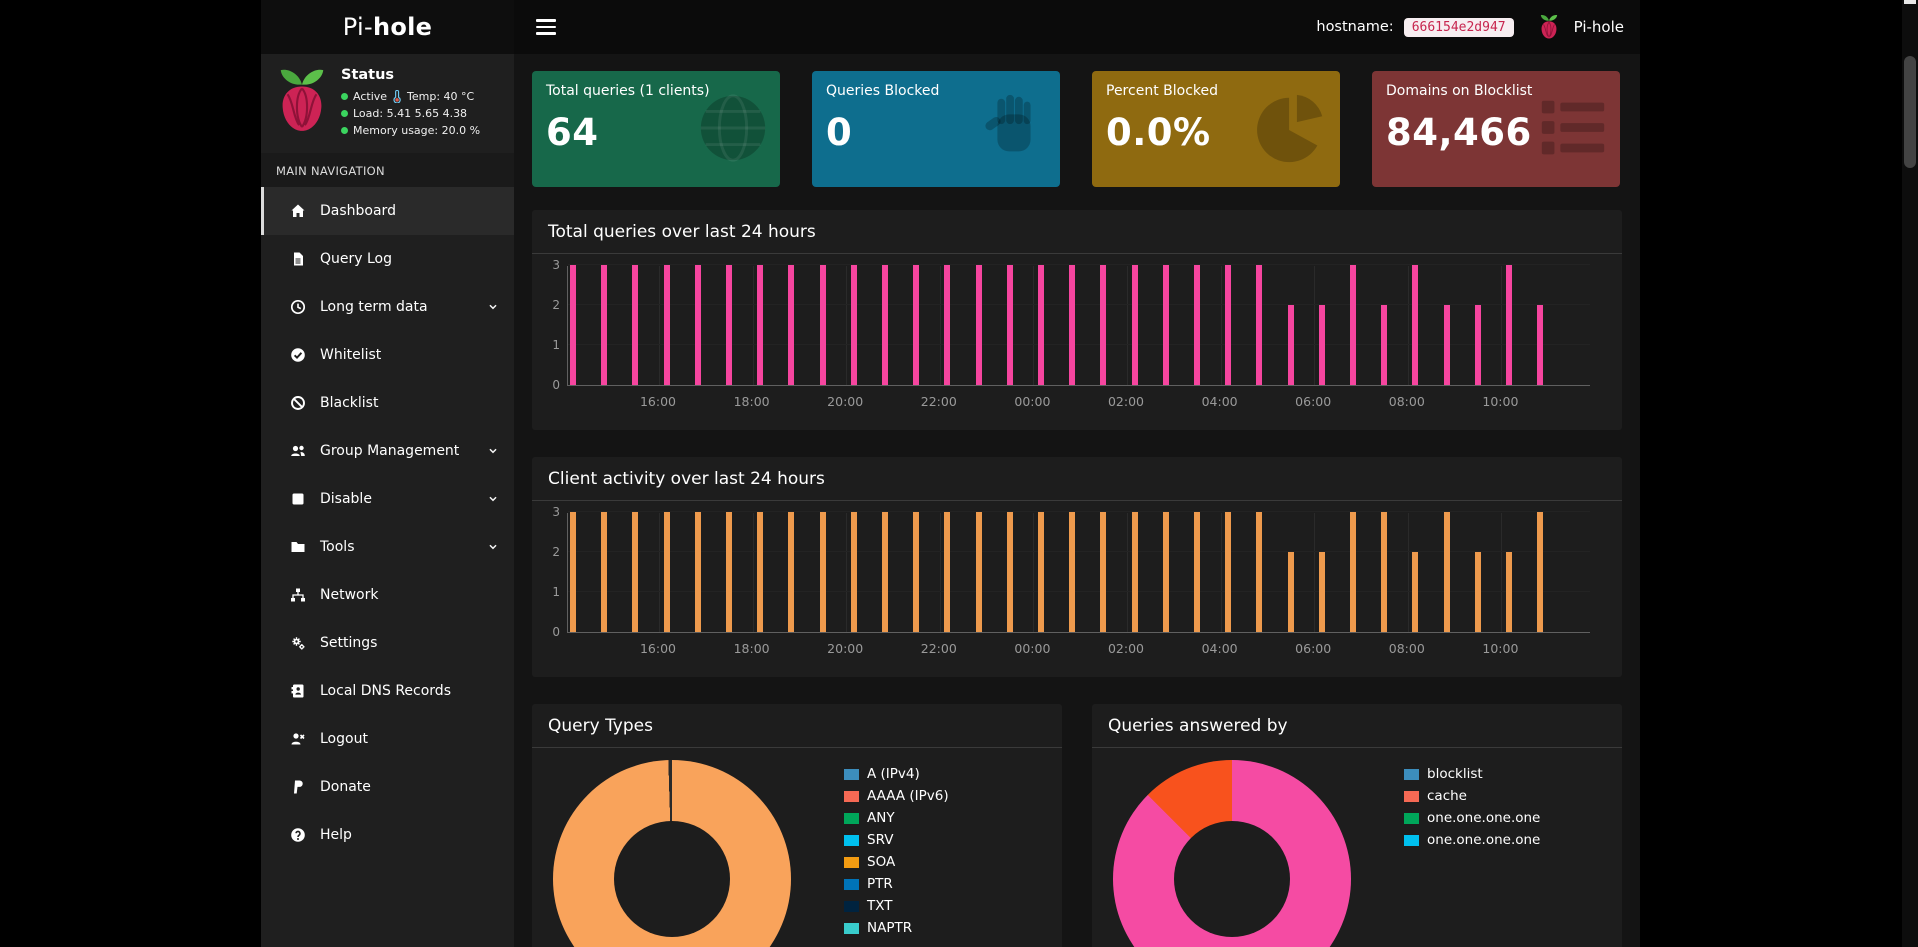 The height and width of the screenshot is (947, 1918). What do you see at coordinates (1472, 796) in the screenshot?
I see `legend-item: cache` at bounding box center [1472, 796].